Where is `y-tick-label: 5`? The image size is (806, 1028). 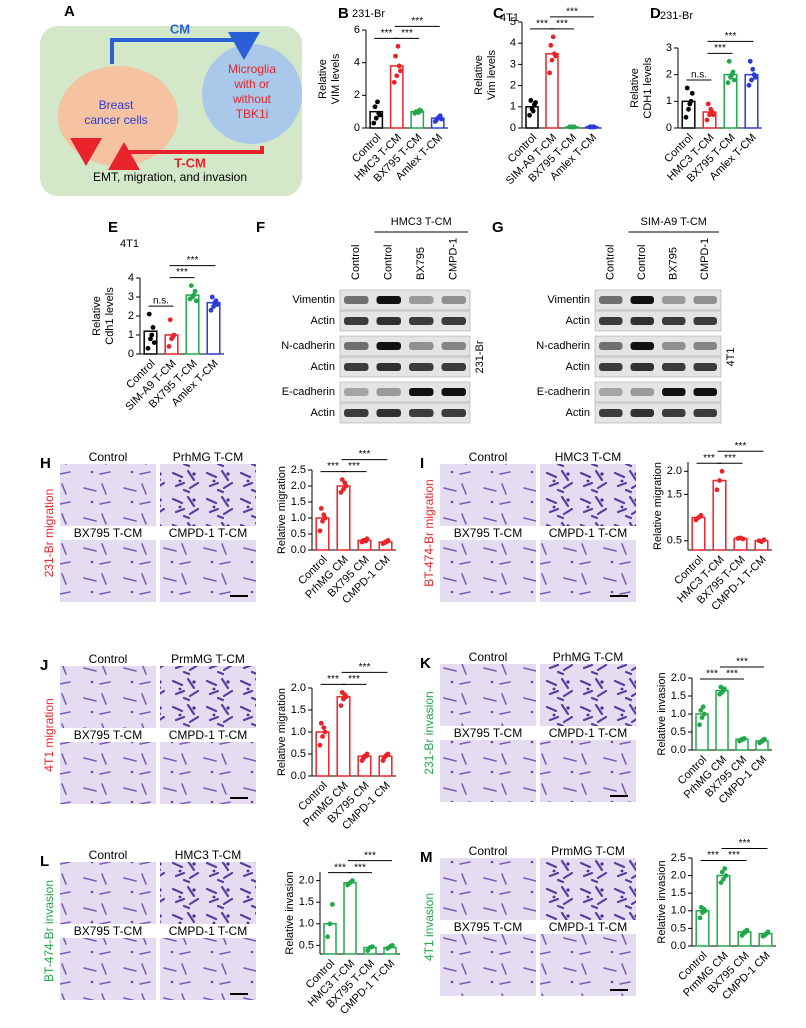
y-tick-label: 5 is located at coordinates (513, 22).